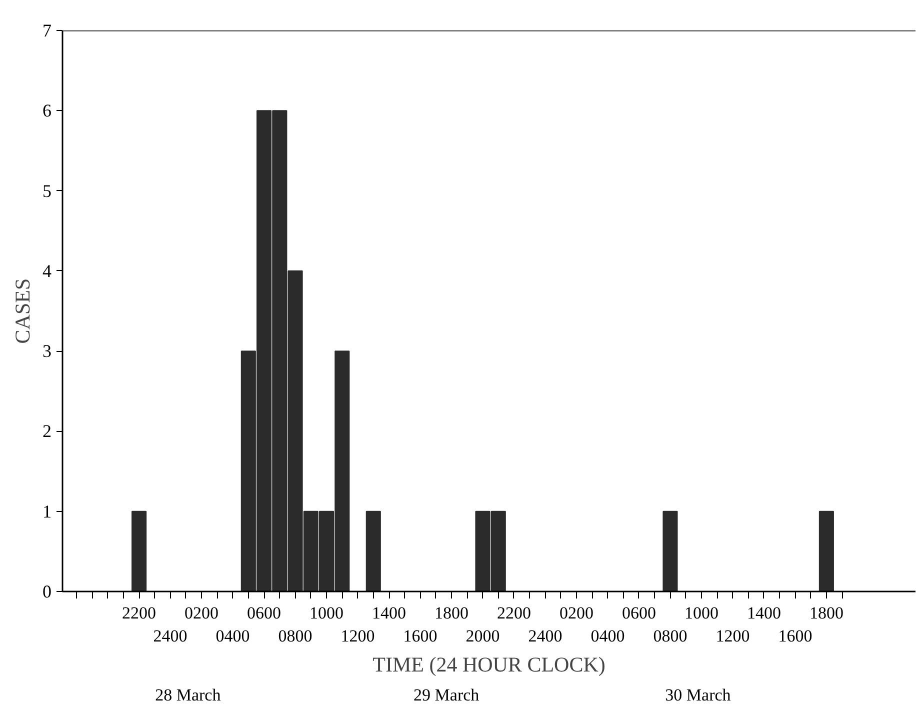 Image resolution: width=917 pixels, height=709 pixels. Describe the element at coordinates (447, 695) in the screenshot. I see `text: 29 March` at that location.